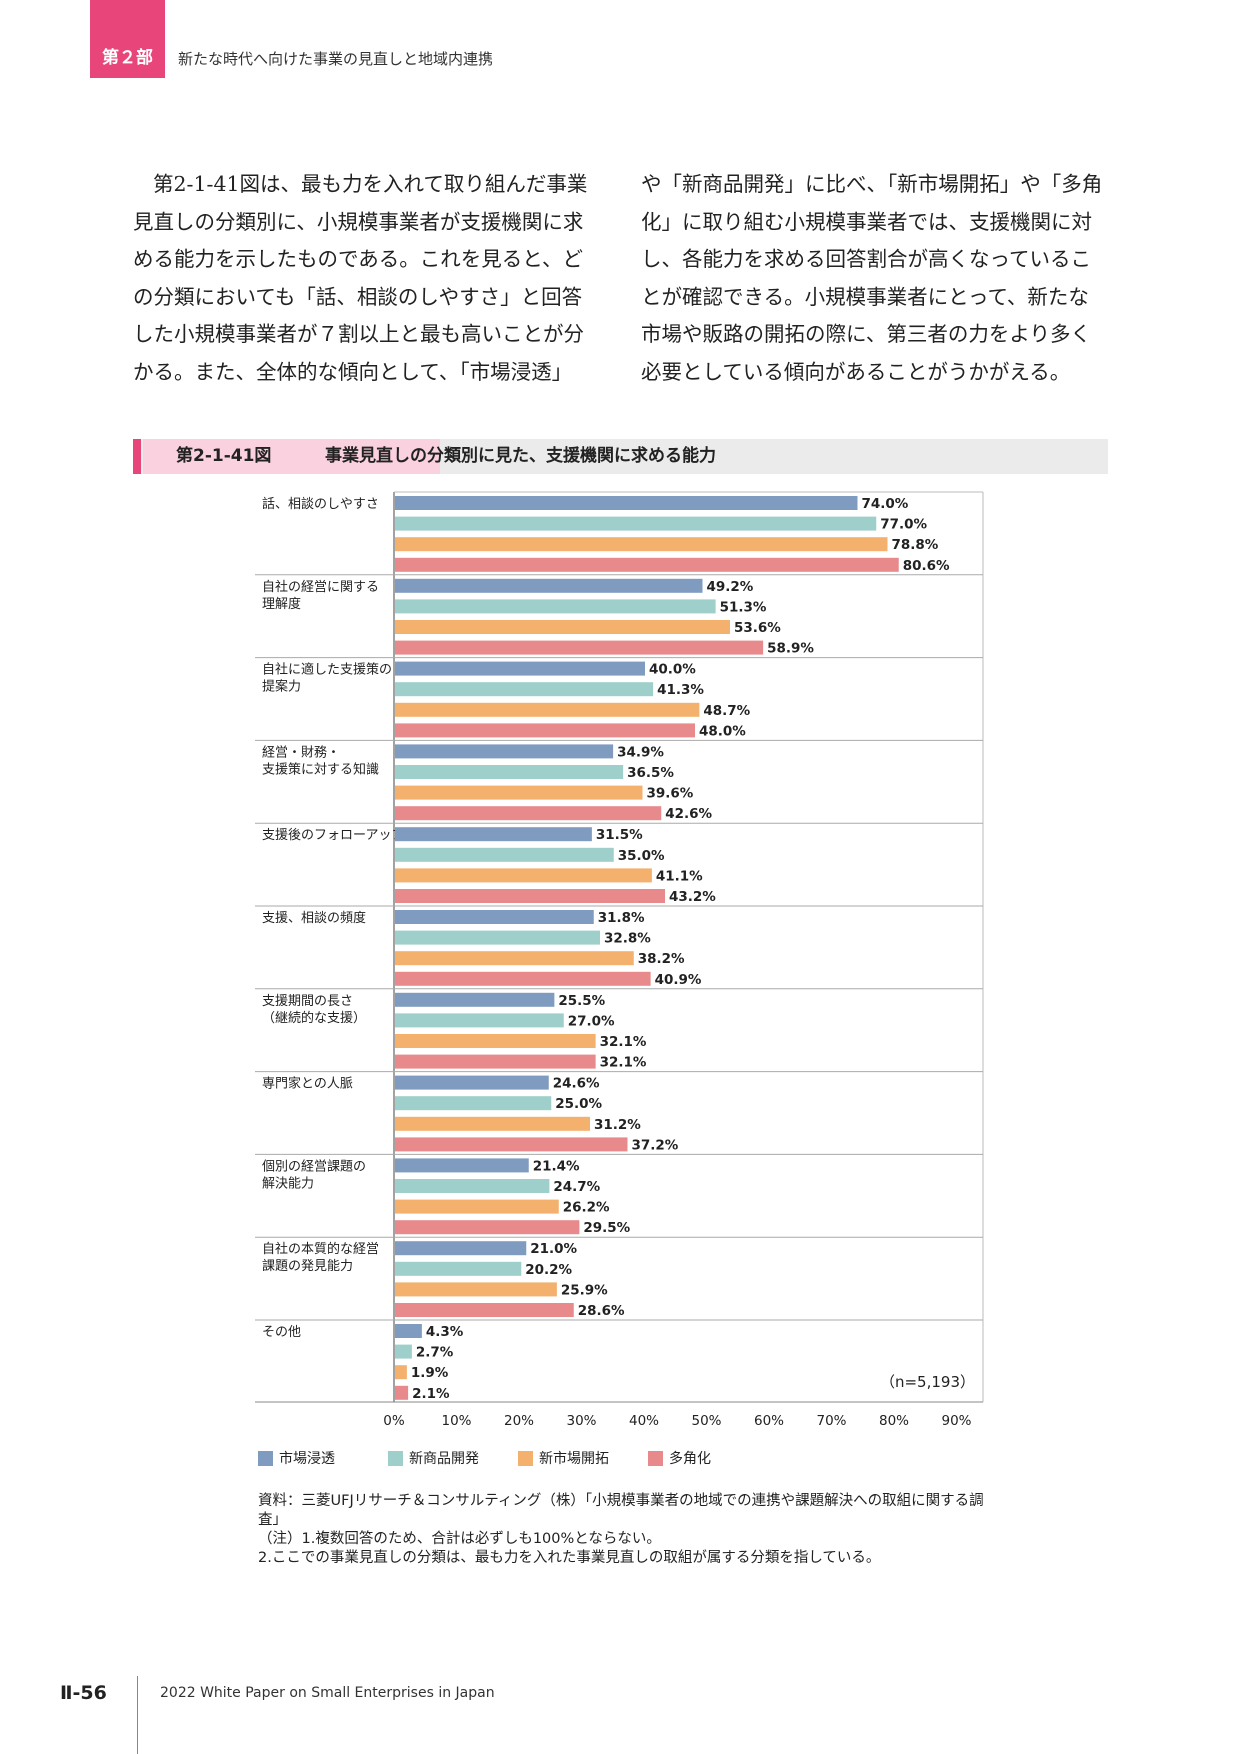 This screenshot has width=1241, height=1754. What do you see at coordinates (320, 587) in the screenshot?
I see `category-label: 自社の経営に関する` at bounding box center [320, 587].